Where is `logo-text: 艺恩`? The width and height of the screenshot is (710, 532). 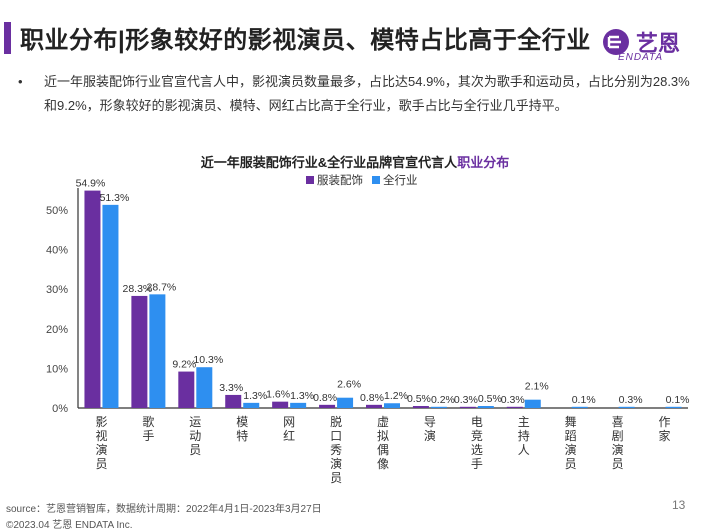 logo-text: 艺恩 is located at coordinates (658, 43).